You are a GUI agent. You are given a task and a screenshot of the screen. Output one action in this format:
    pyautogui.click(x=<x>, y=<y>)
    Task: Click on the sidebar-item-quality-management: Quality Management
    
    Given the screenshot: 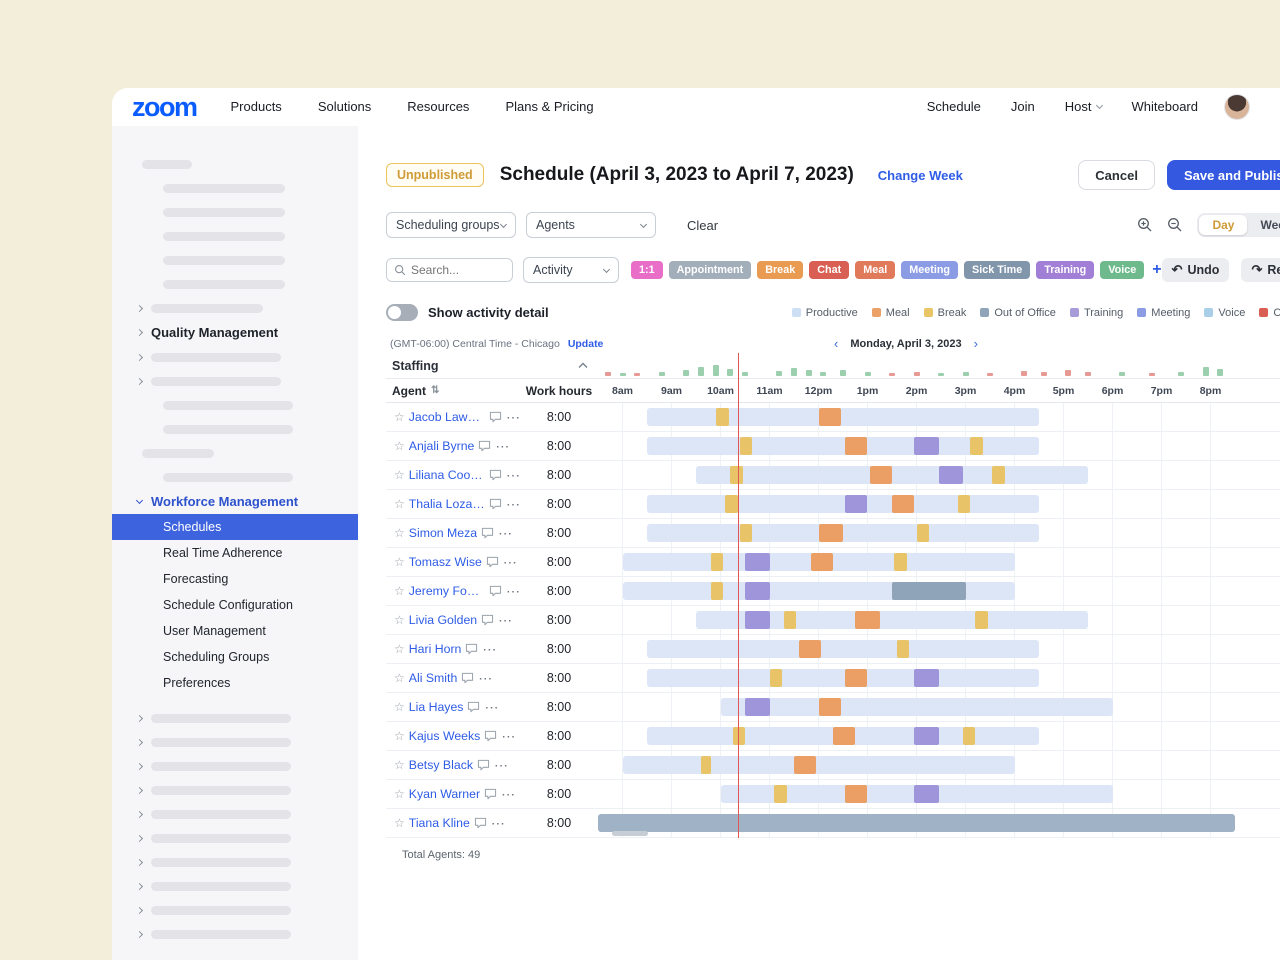 What is the action you would take?
    pyautogui.click(x=235, y=332)
    